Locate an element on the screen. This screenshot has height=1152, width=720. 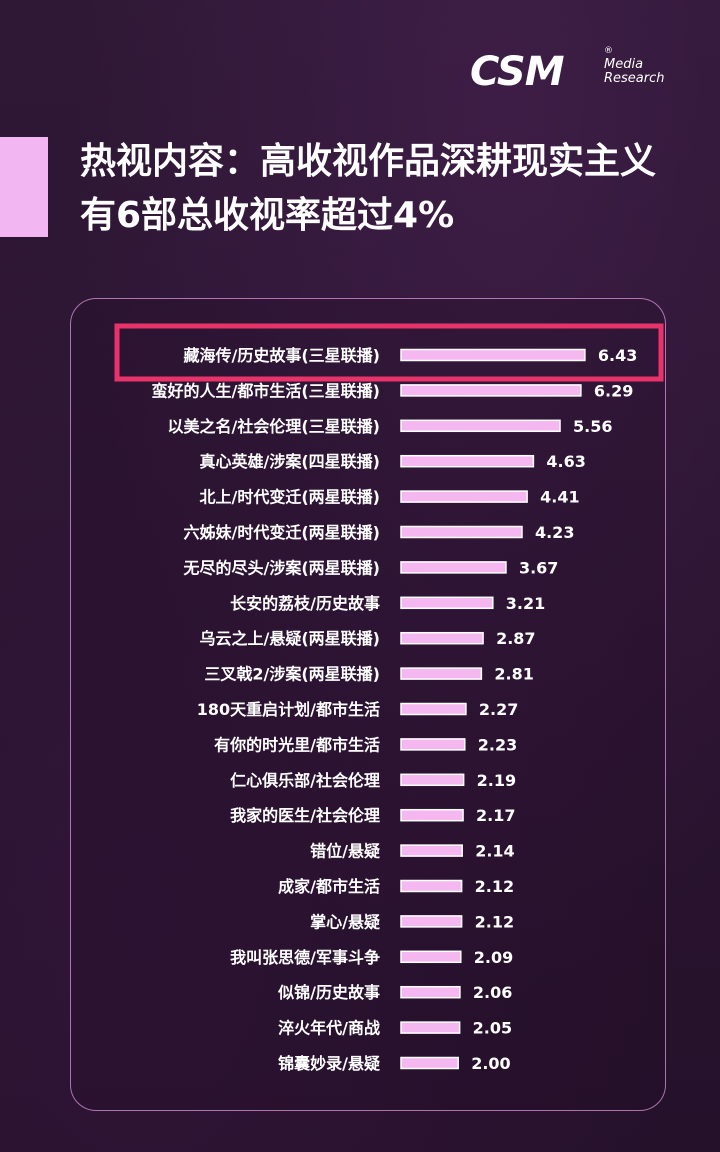
category-label: 错位/悬疑 is located at coordinates (345, 851).